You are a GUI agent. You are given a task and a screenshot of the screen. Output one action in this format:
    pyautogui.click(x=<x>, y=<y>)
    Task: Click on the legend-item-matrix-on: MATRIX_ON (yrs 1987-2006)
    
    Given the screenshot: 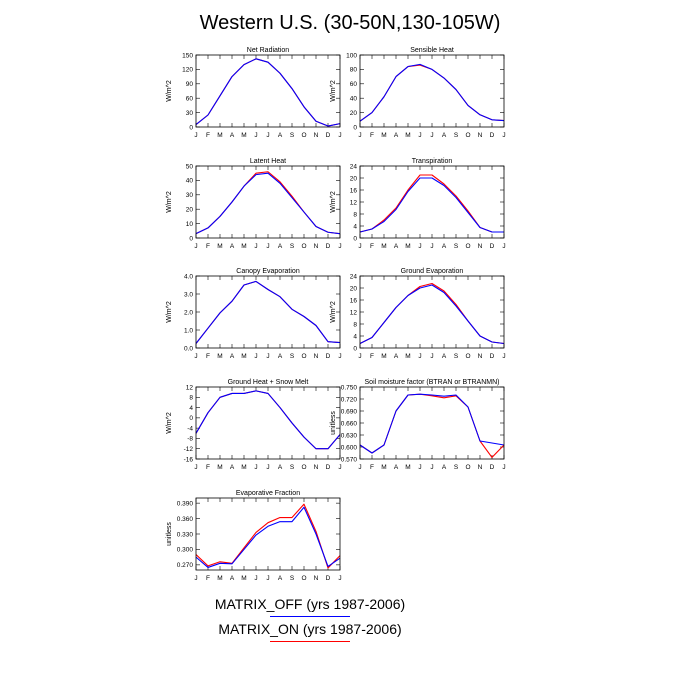 What is the action you would take?
    pyautogui.click(x=310, y=629)
    